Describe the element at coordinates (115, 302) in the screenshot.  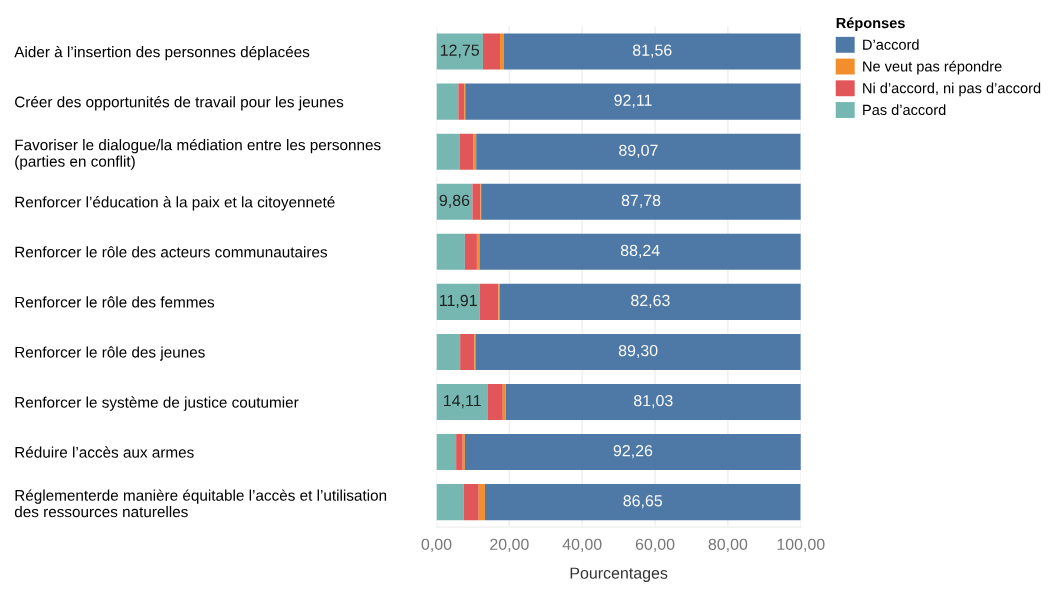
I see `y-tick-label: Renforcer le rôle des femmes` at that location.